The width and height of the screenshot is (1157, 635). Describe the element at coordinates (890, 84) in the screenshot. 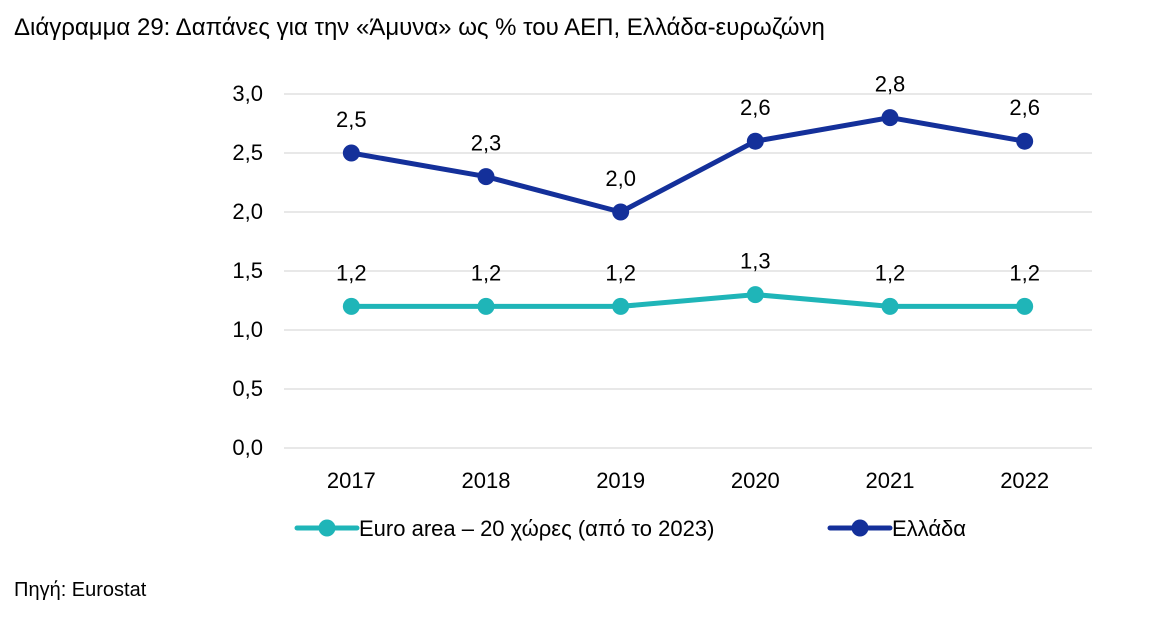

I see `data-label: 2,8` at that location.